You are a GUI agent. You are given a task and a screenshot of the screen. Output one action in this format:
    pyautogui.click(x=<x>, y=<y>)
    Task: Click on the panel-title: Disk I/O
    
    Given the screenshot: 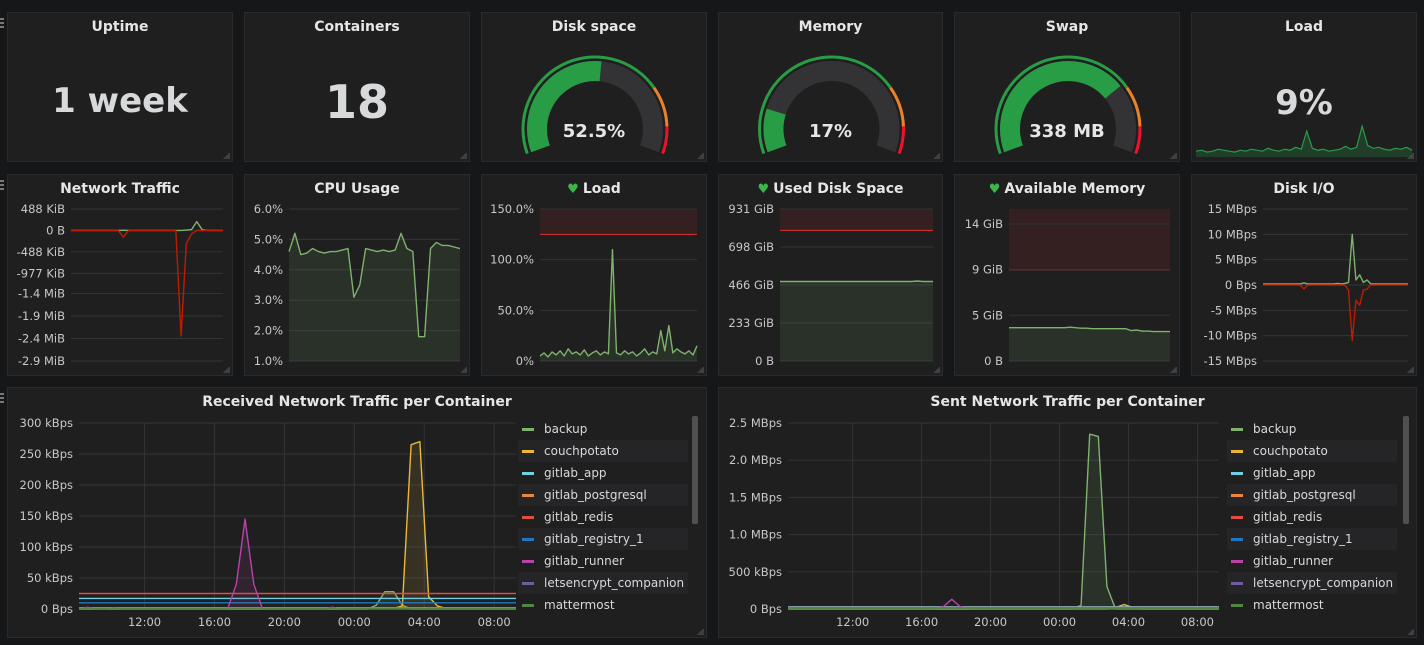 What is the action you would take?
    pyautogui.click(x=1304, y=189)
    